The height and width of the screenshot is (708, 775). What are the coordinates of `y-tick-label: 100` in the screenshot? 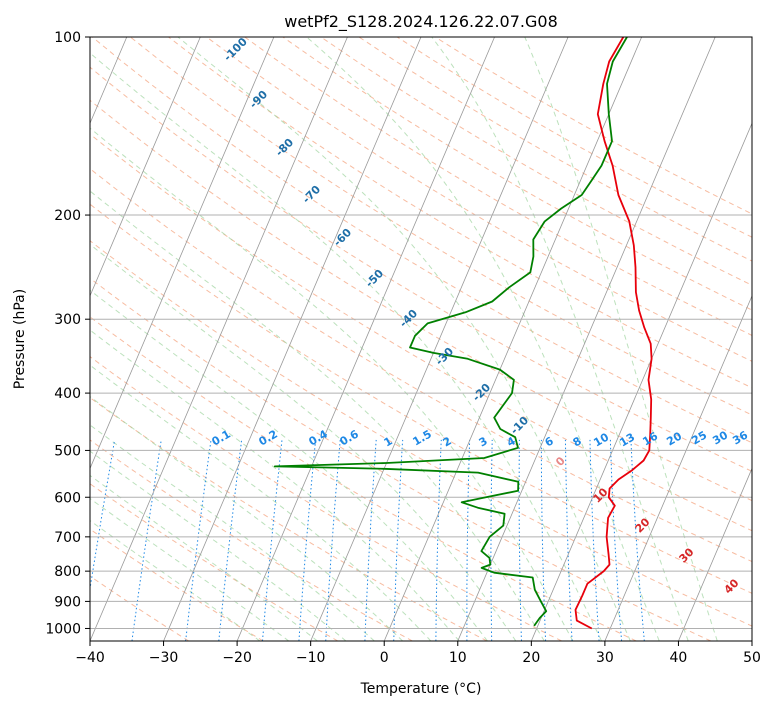 It's located at (67, 38).